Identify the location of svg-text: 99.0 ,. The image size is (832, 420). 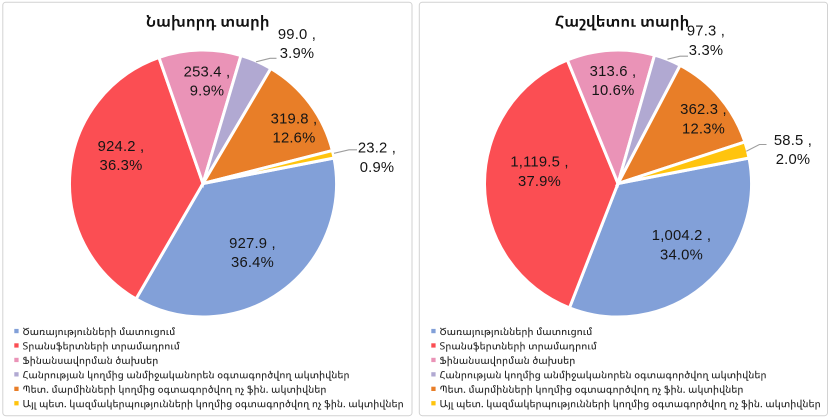
(297, 35).